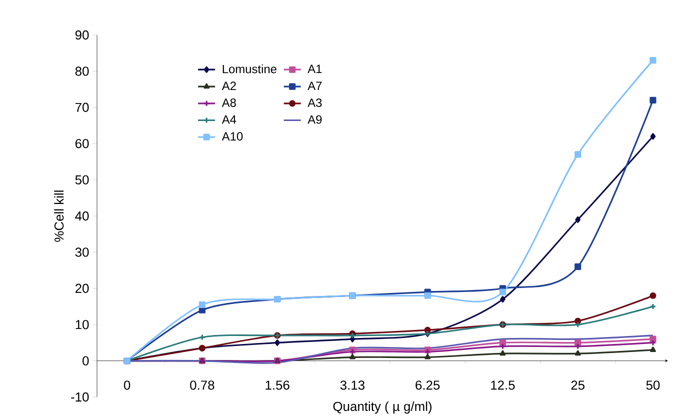 This screenshot has height=418, width=677. What do you see at coordinates (82, 143) in the screenshot?
I see `y-tick-label: 60` at bounding box center [82, 143].